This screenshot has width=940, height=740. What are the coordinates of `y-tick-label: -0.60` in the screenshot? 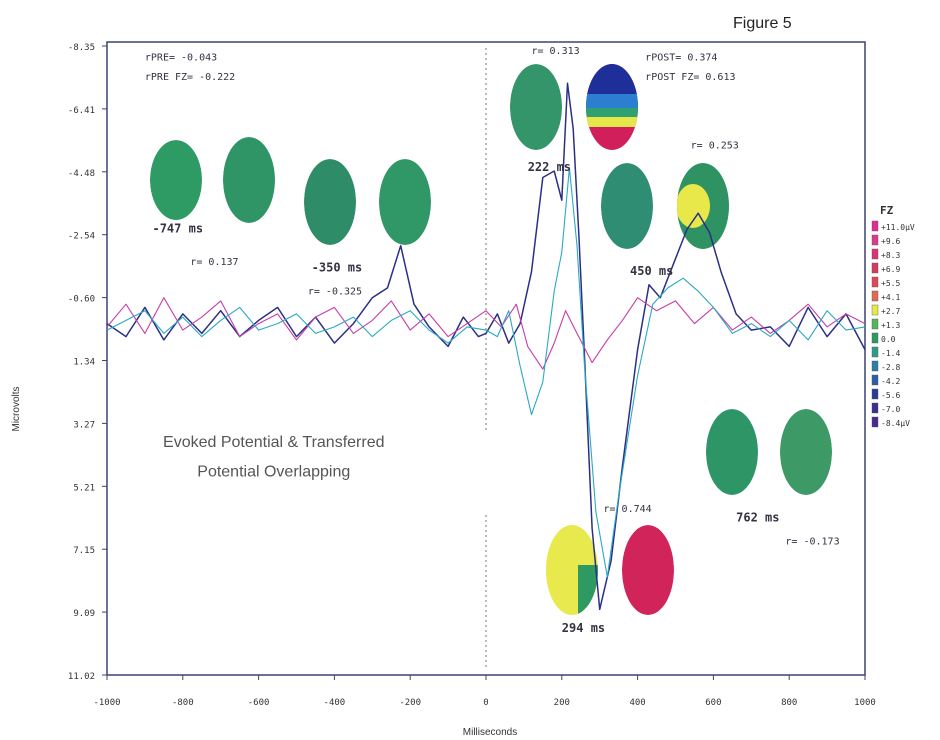 It's located at (81, 300).